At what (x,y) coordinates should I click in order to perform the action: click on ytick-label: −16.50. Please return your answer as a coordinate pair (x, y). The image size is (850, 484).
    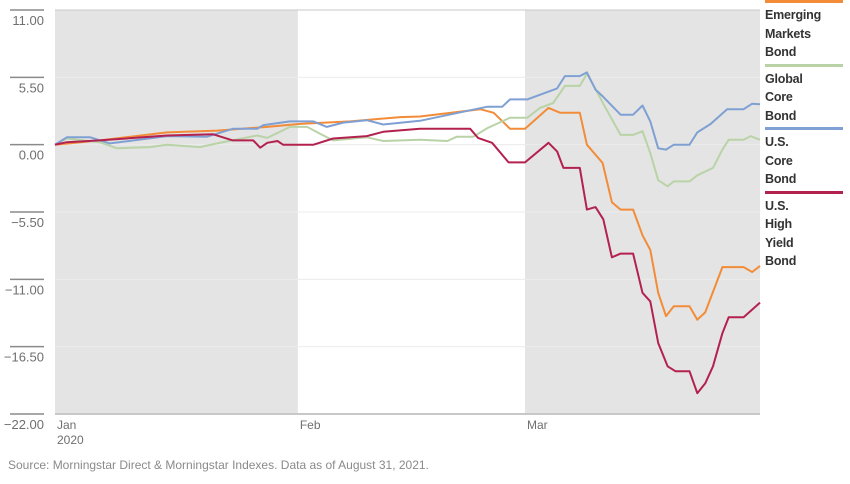
    Looking at the image, I should click on (24, 357).